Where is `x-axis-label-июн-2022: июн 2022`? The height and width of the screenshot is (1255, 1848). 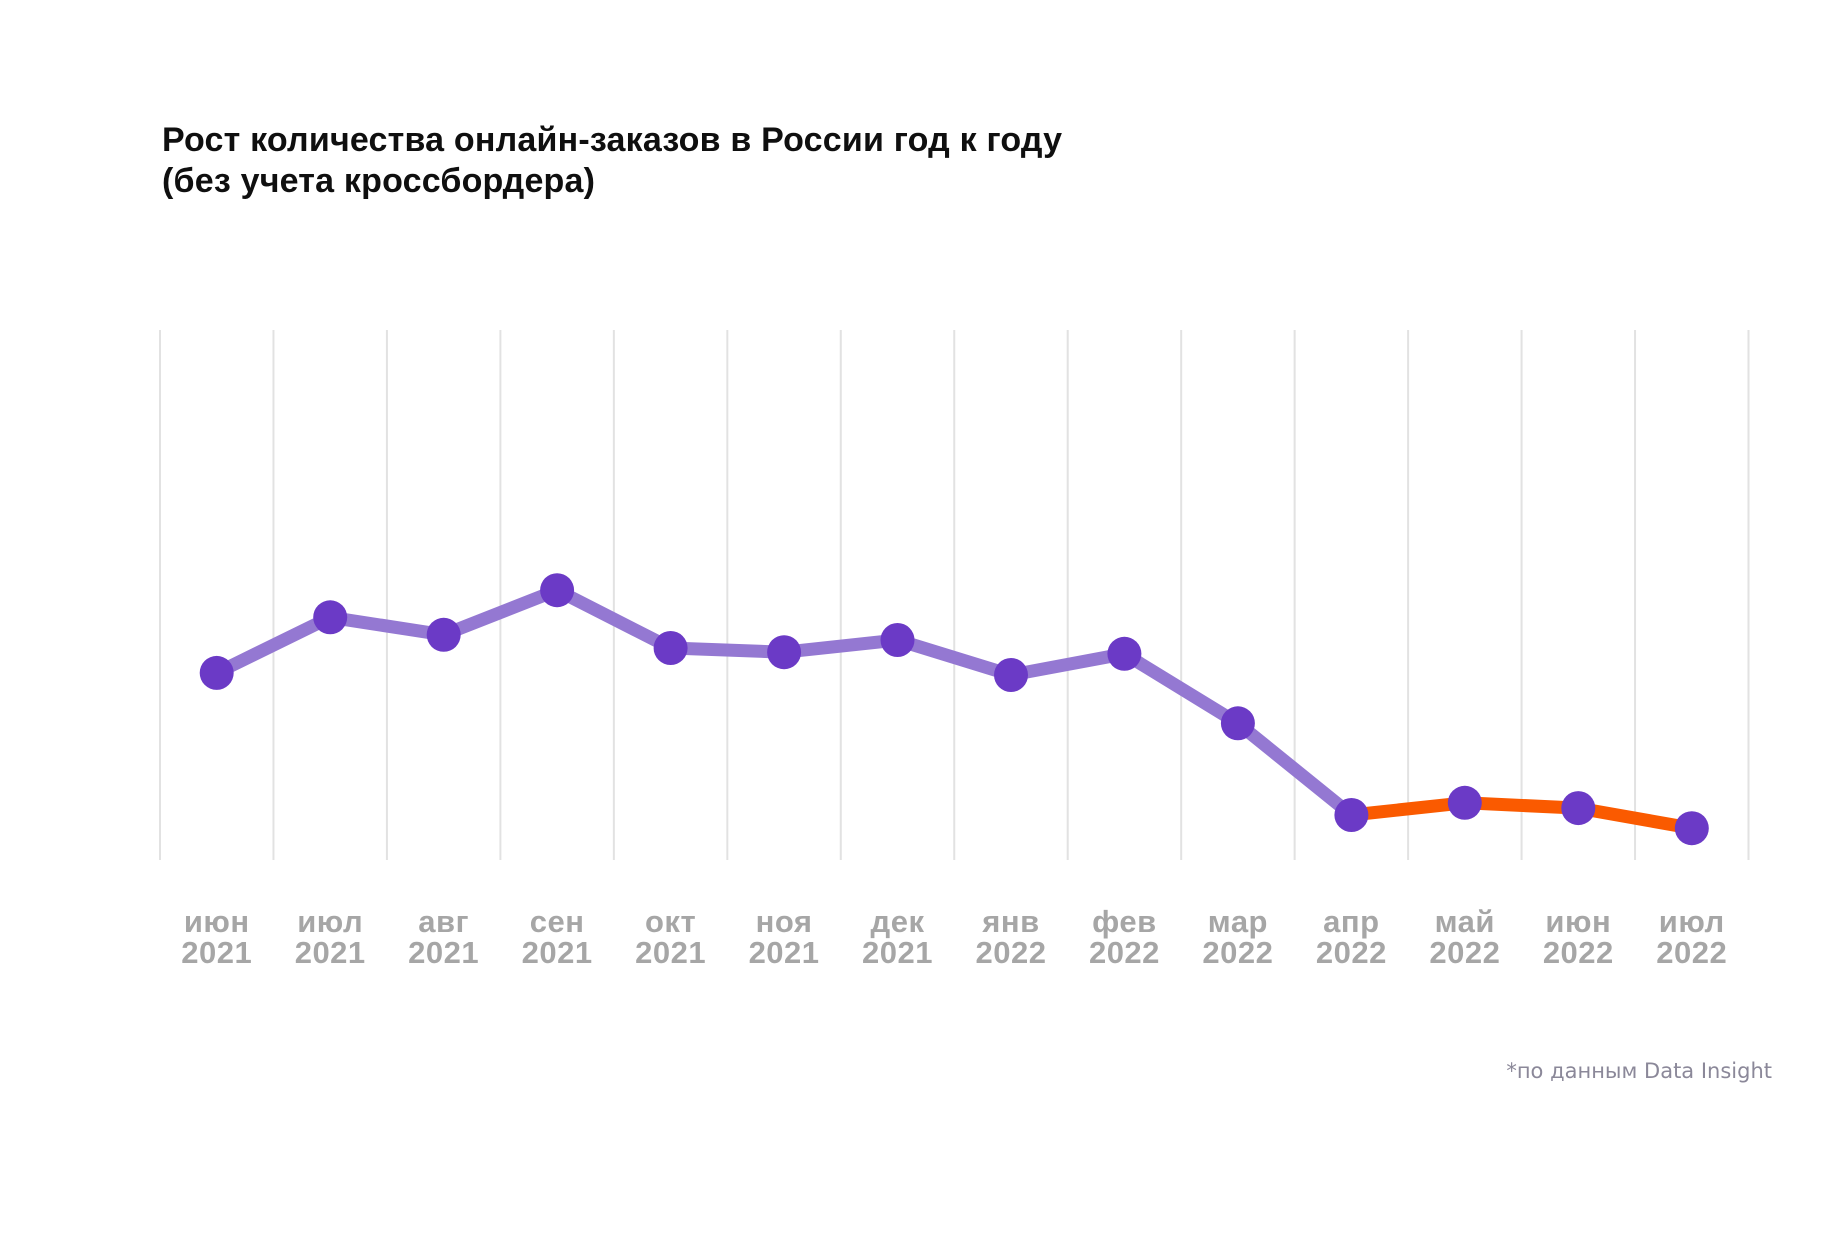 x-axis-label-июн-2022: июн 2022 is located at coordinates (1578, 937).